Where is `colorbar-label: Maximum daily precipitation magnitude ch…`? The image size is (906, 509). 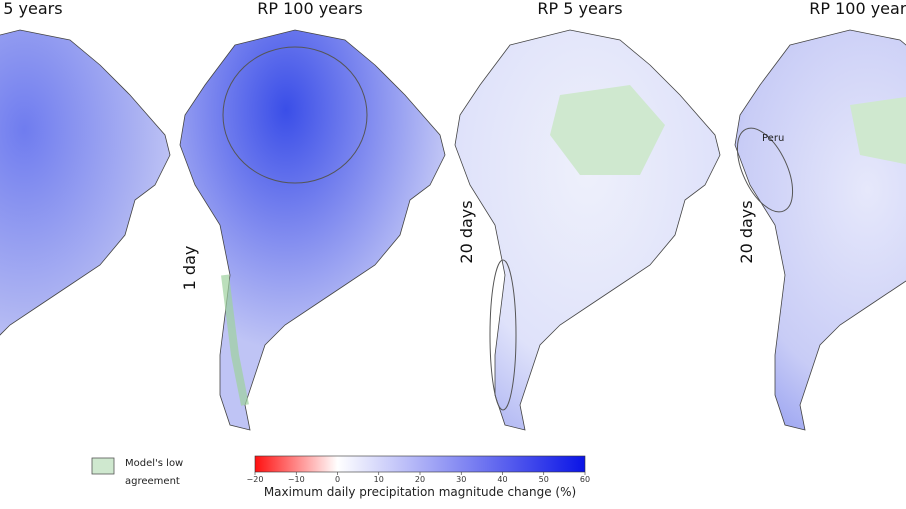
colorbar-label: Maximum daily precipitation magnitude ch… is located at coordinates (420, 492).